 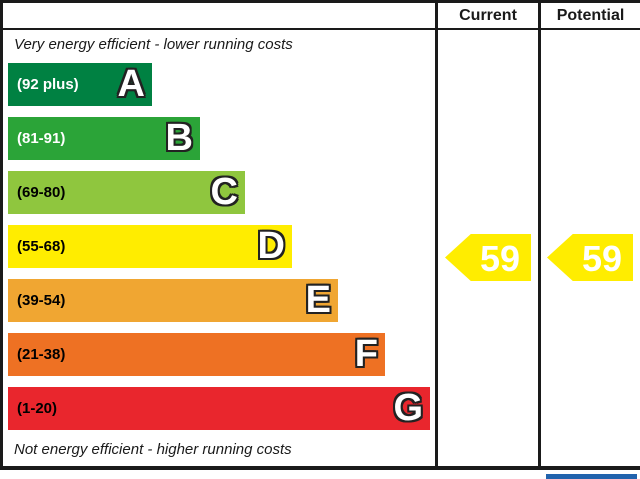 What do you see at coordinates (196, 354) in the screenshot?
I see `band-f: (21-38) F` at bounding box center [196, 354].